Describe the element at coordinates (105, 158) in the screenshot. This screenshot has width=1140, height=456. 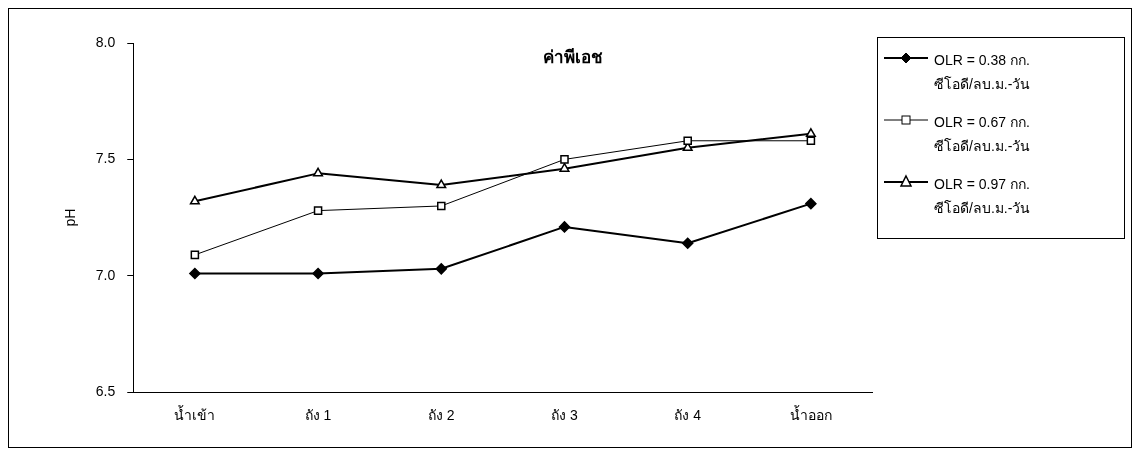
I see `y-tick-label: 7.5` at that location.